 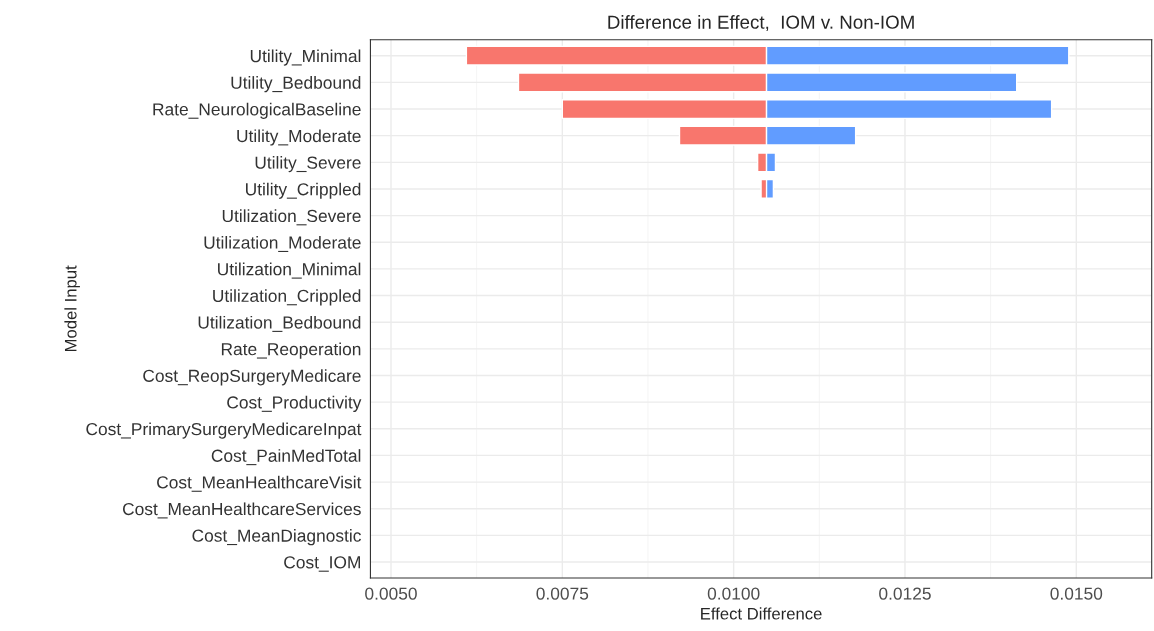 What do you see at coordinates (308, 164) in the screenshot?
I see `y-tick-label: Utility_Severe` at bounding box center [308, 164].